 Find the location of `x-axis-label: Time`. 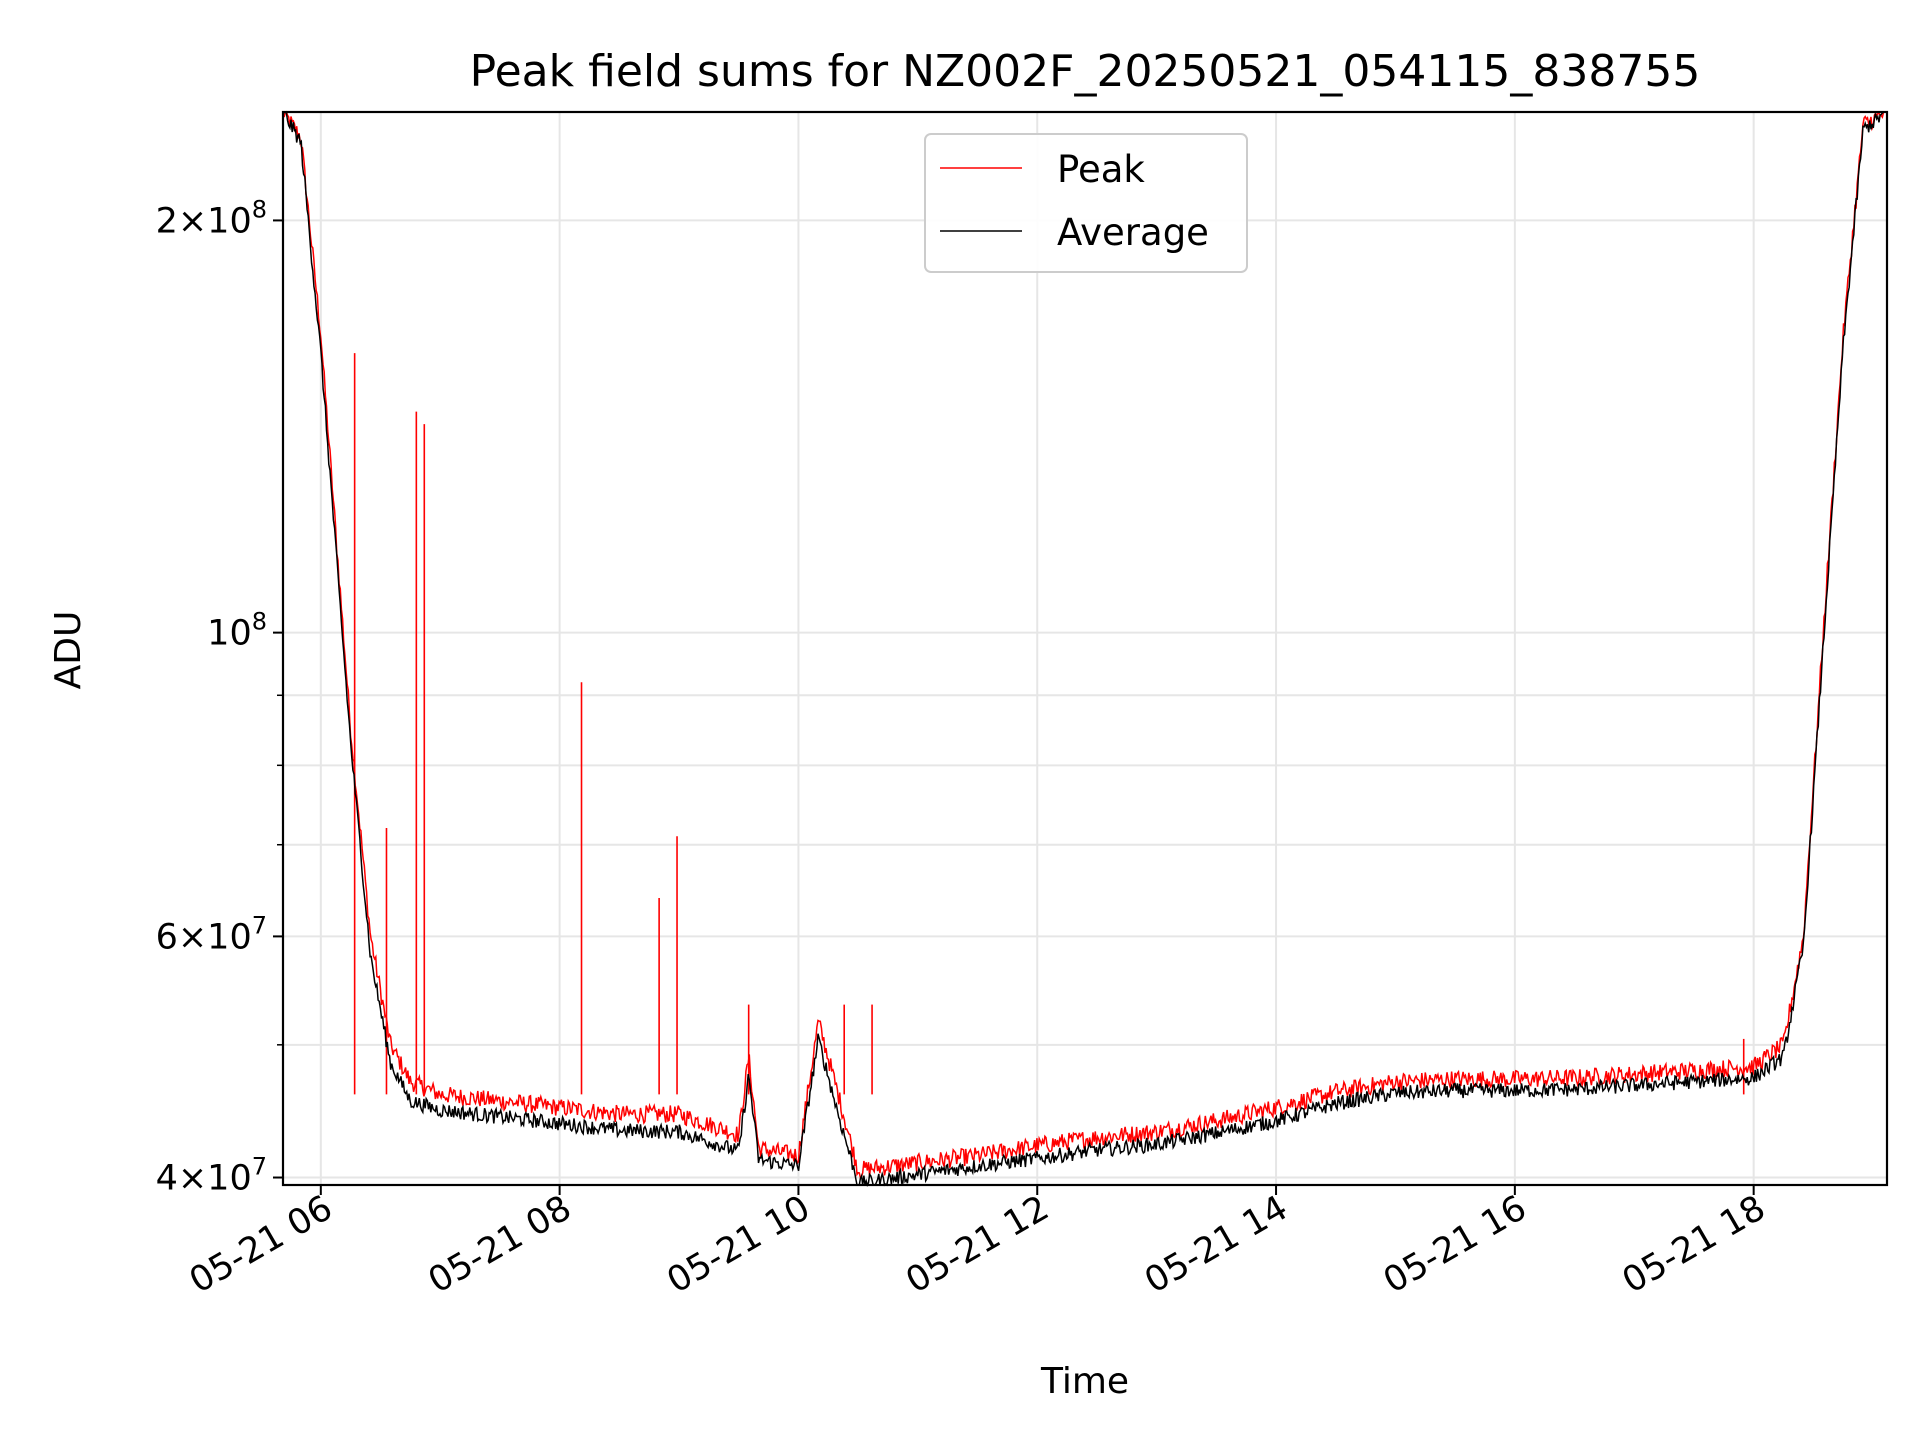

x-axis-label: Time is located at coordinates (1084, 1381).